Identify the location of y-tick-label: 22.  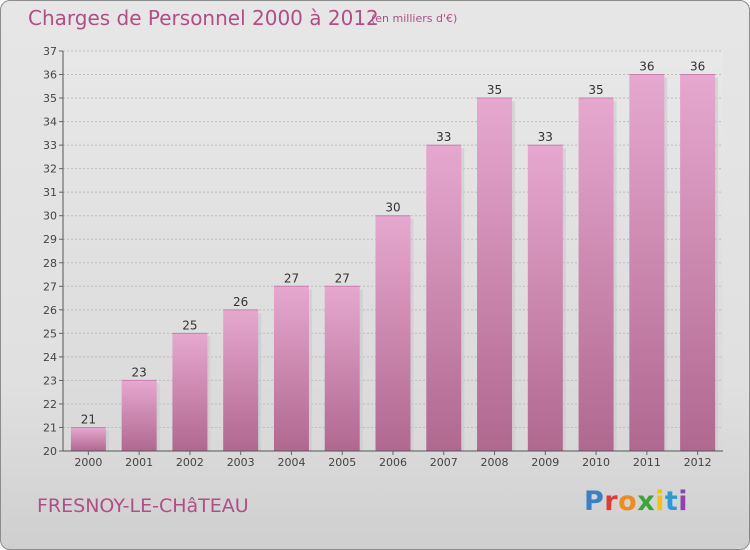
(50, 404).